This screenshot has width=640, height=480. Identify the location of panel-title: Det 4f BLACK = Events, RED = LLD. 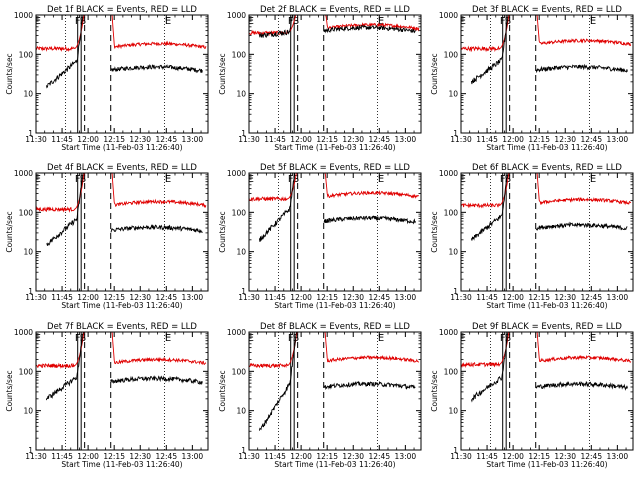
(122, 168).